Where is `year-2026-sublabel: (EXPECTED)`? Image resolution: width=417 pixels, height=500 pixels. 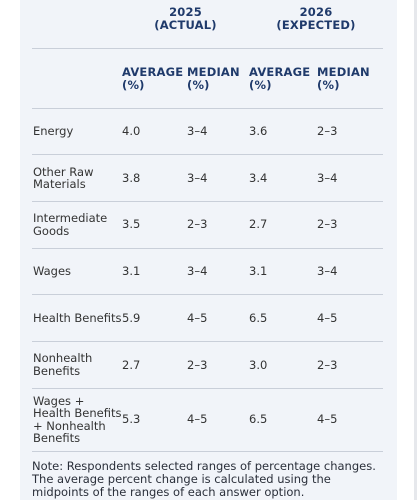 year-2026-sublabel: (EXPECTED) is located at coordinates (316, 25).